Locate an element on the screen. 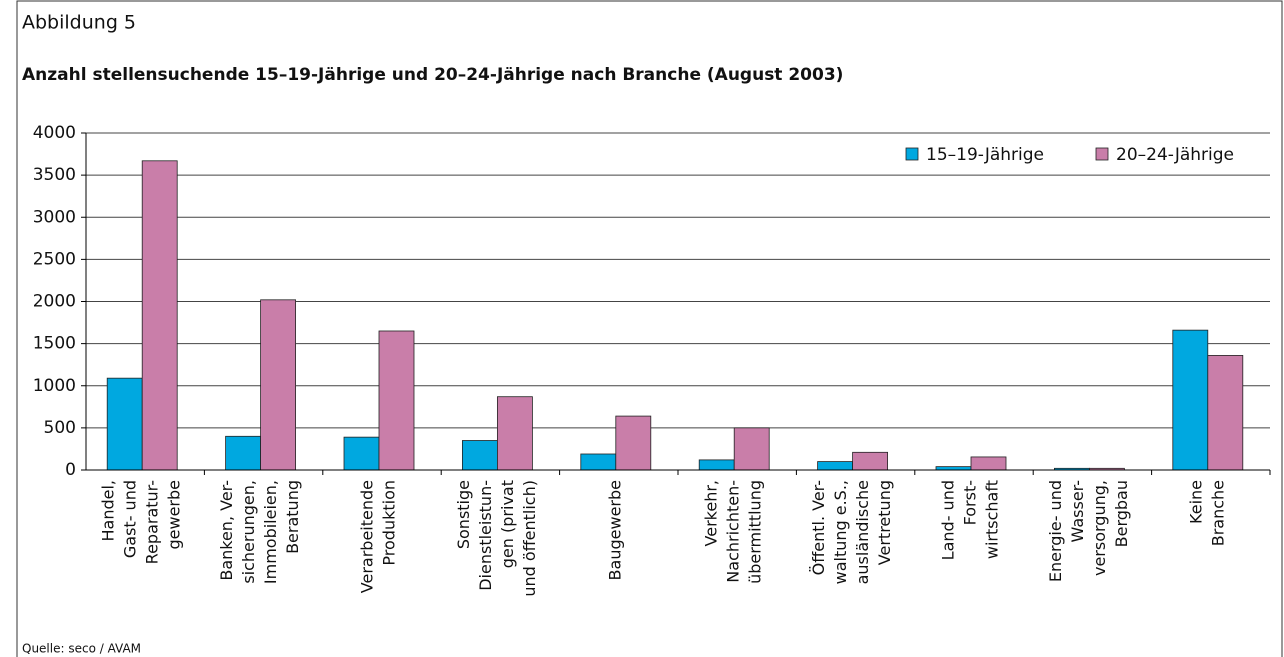  x-tick-label: Wasser- is located at coordinates (1077, 511).